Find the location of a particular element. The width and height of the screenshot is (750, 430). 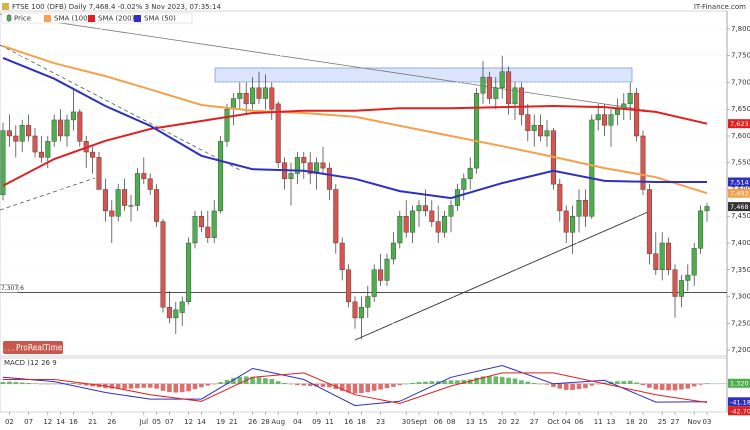

trend-line is located at coordinates (501, 276).